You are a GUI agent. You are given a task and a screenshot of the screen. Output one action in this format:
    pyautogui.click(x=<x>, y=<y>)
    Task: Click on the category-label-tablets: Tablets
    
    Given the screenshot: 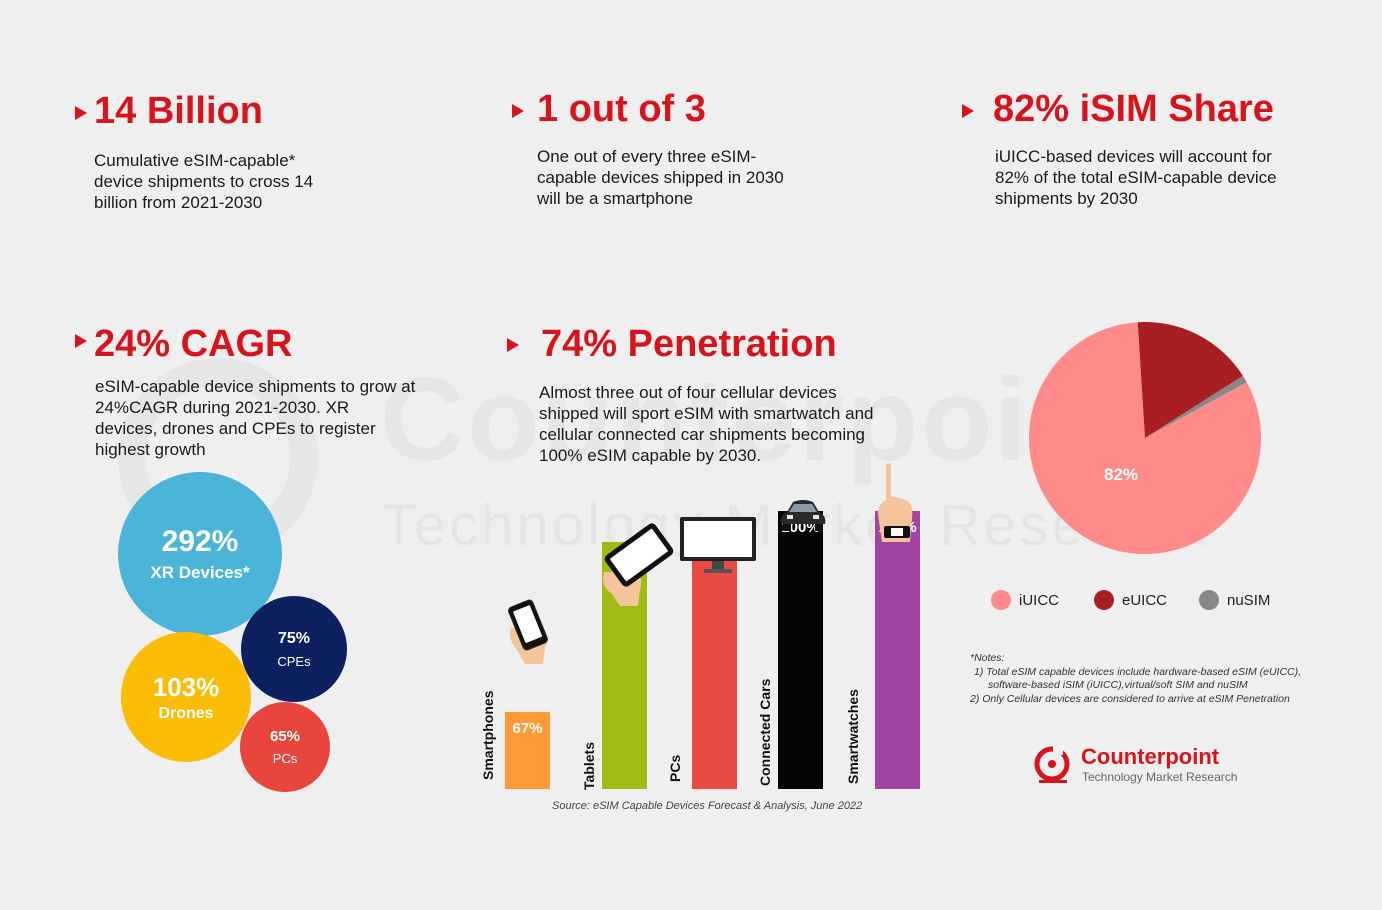 What is the action you would take?
    pyautogui.click(x=589, y=766)
    